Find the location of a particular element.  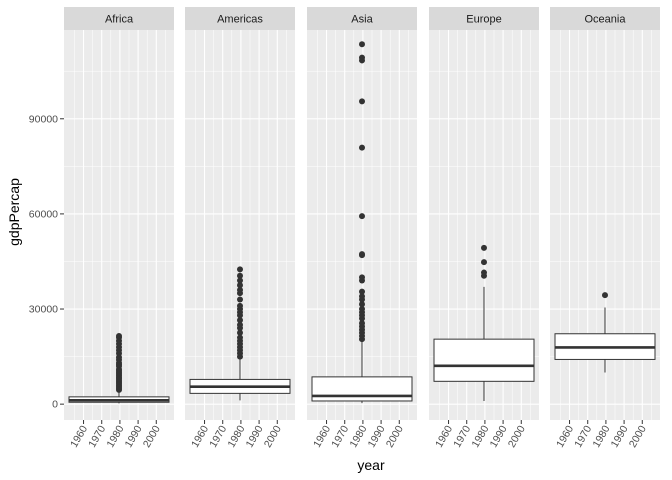

facet-strip-label: Oceania is located at coordinates (606, 20).